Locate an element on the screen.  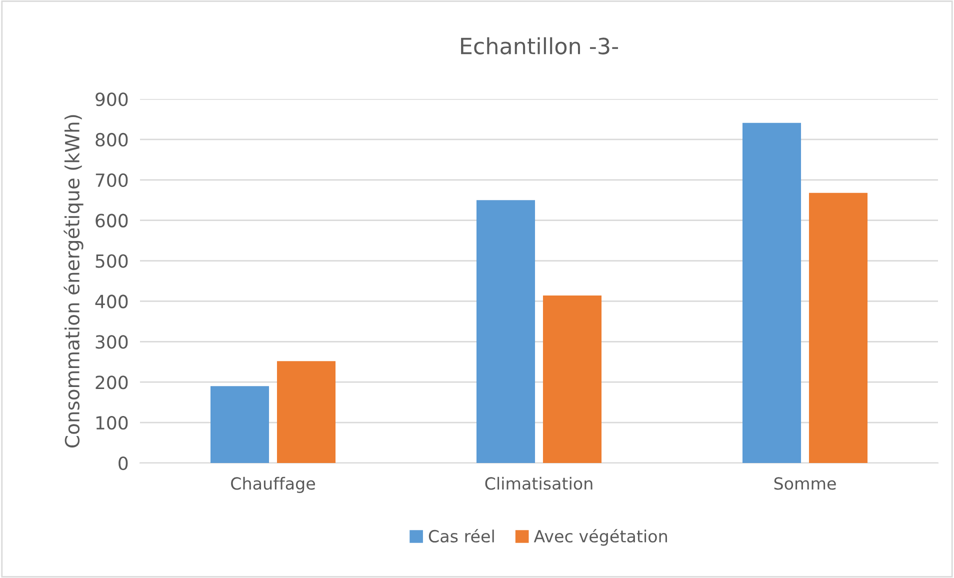
y-axis-title: Consommation énergétique (kWh) is located at coordinates (74, 281).